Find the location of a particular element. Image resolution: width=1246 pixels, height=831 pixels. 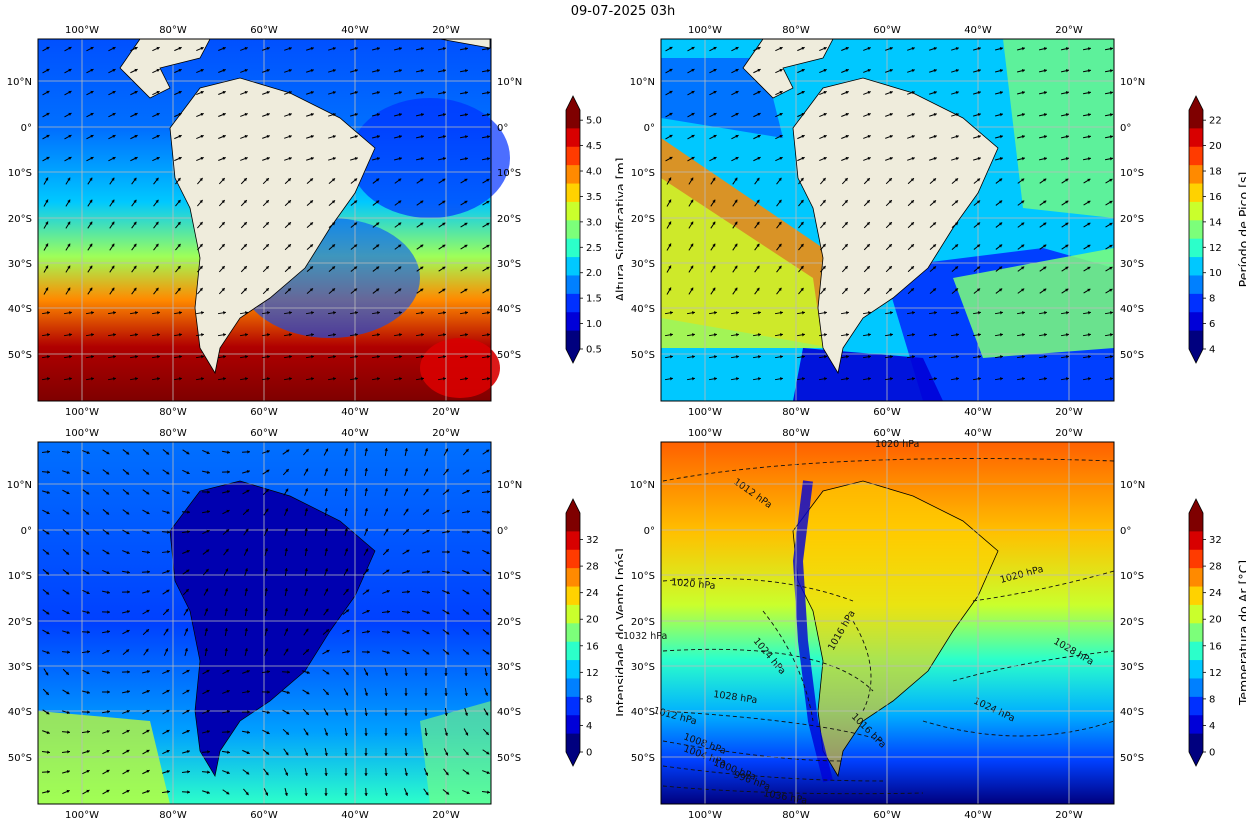

colorbar-tick-label: 3.5 is located at coordinates (594, 197).